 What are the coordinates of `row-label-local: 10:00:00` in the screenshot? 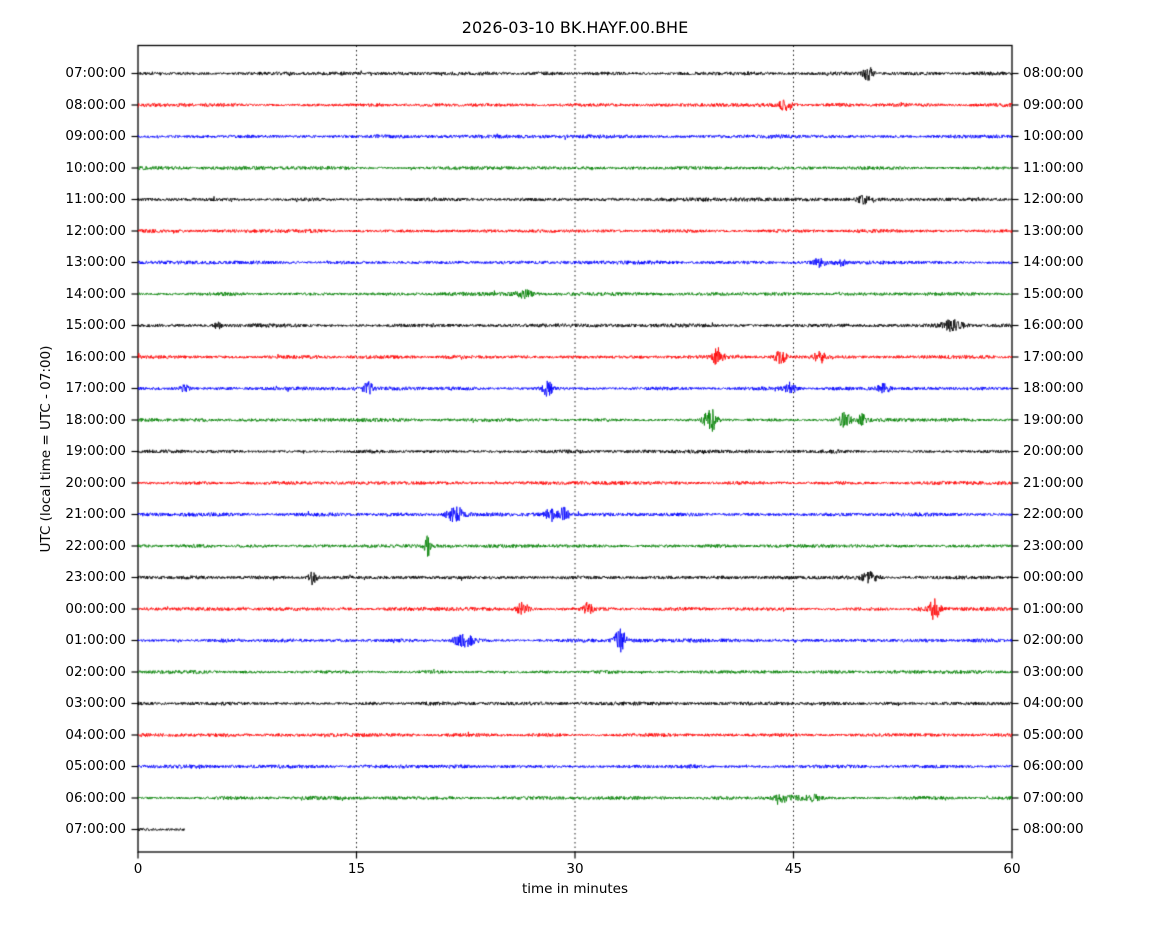 It's located at (1053, 136).